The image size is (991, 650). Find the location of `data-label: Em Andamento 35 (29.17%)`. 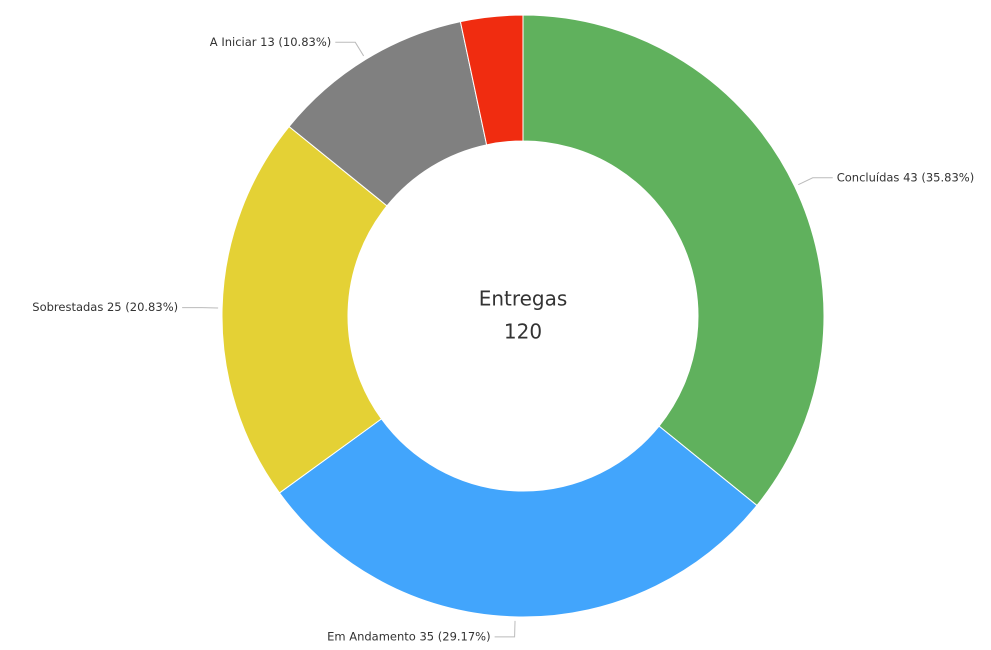

data-label: Em Andamento 35 (29.17%) is located at coordinates (409, 636).